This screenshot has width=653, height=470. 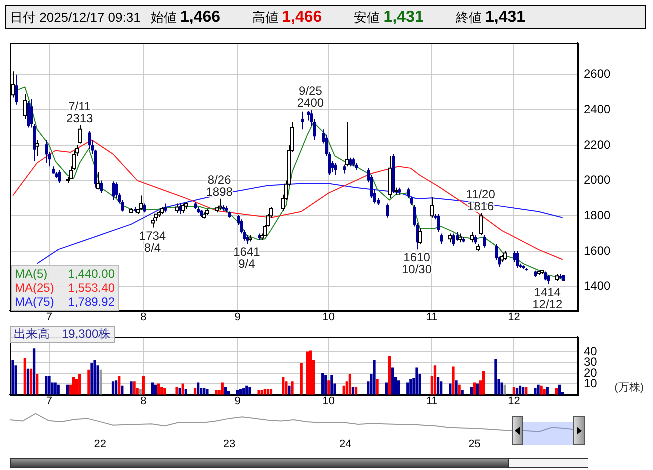 What do you see at coordinates (346, 444) in the screenshot?
I see `x-tick-label: 24` at bounding box center [346, 444].